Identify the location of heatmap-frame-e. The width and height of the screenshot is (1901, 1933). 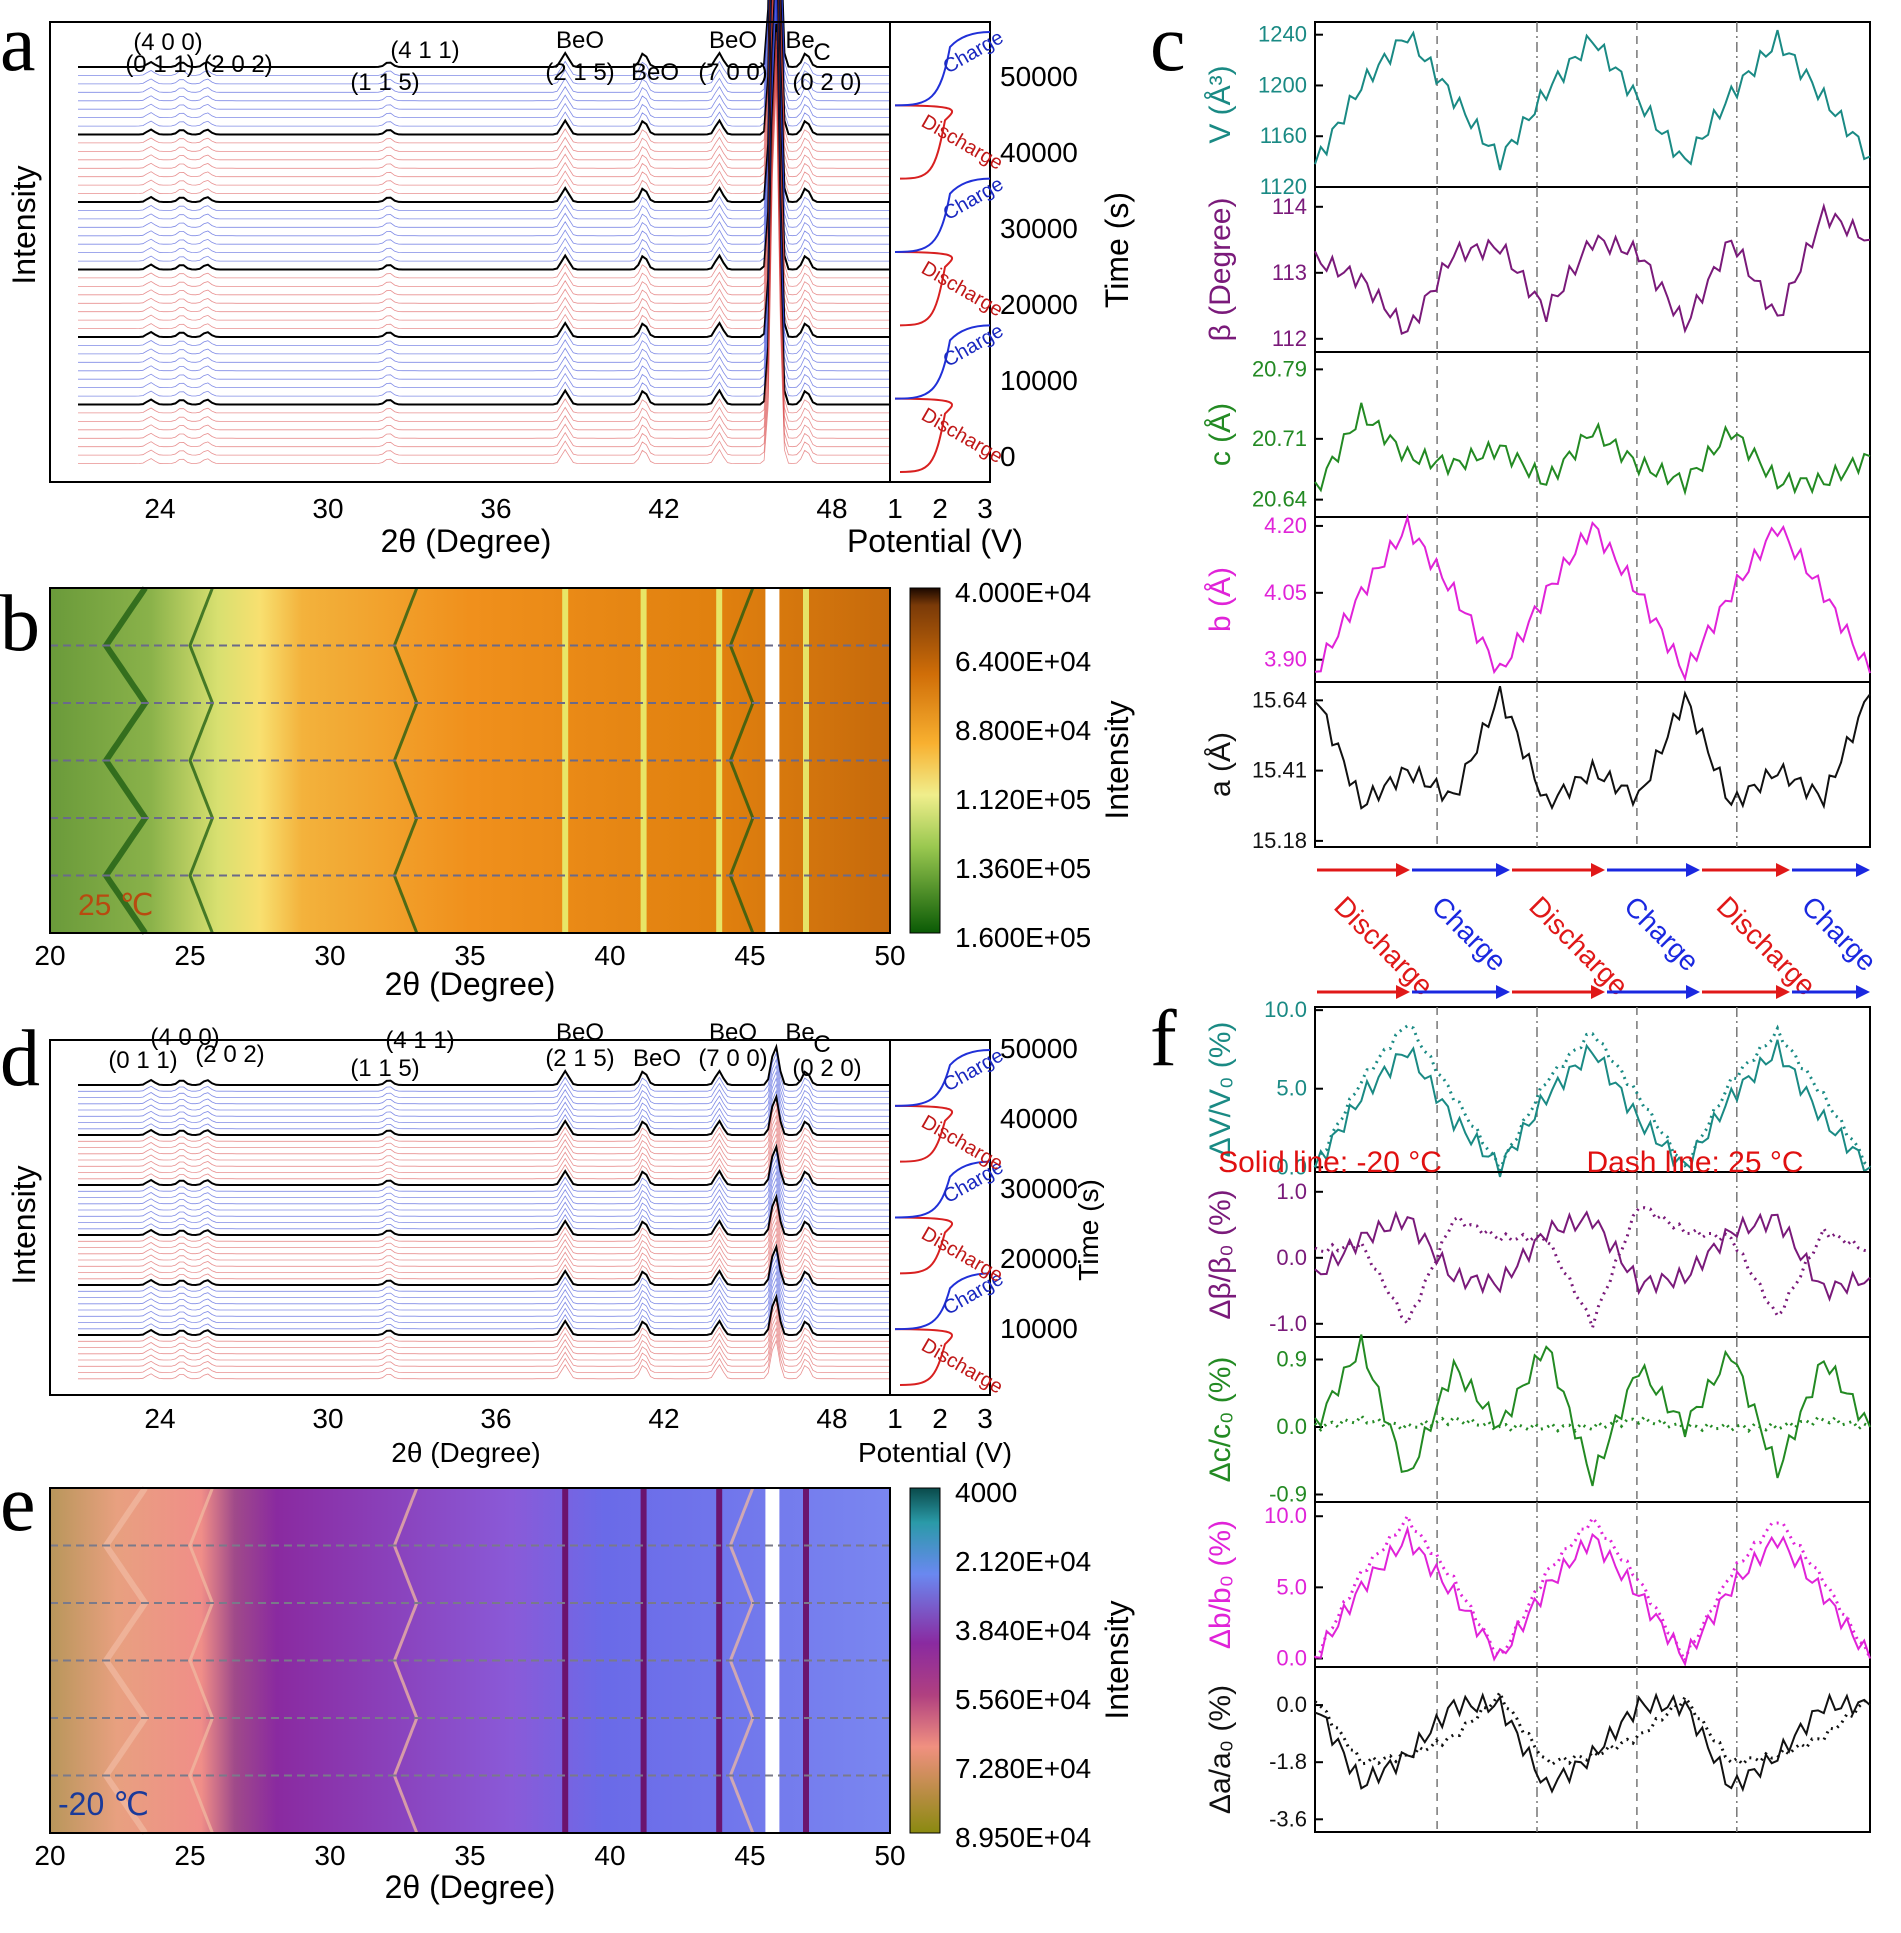
(470, 1660).